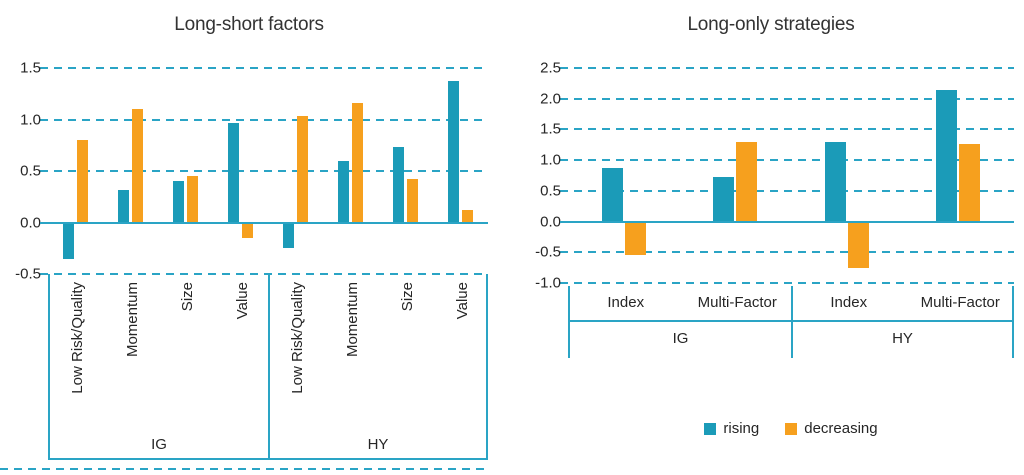  What do you see at coordinates (550, 99) in the screenshot?
I see `y-axis-tick-label: 2.0` at bounding box center [550, 99].